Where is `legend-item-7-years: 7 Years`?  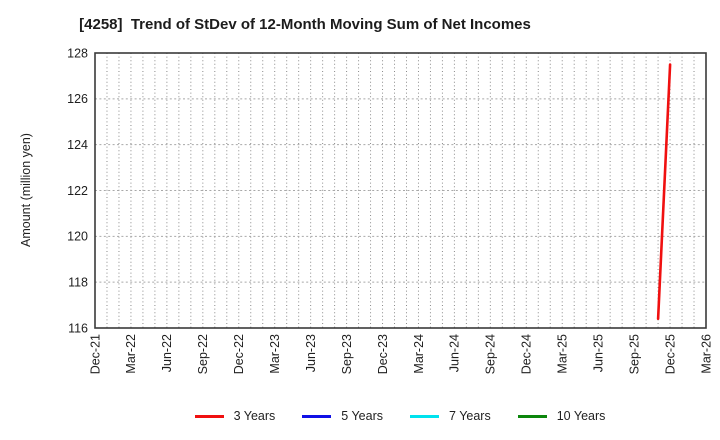
legend-item-7-years: 7 Years is located at coordinates (450, 416).